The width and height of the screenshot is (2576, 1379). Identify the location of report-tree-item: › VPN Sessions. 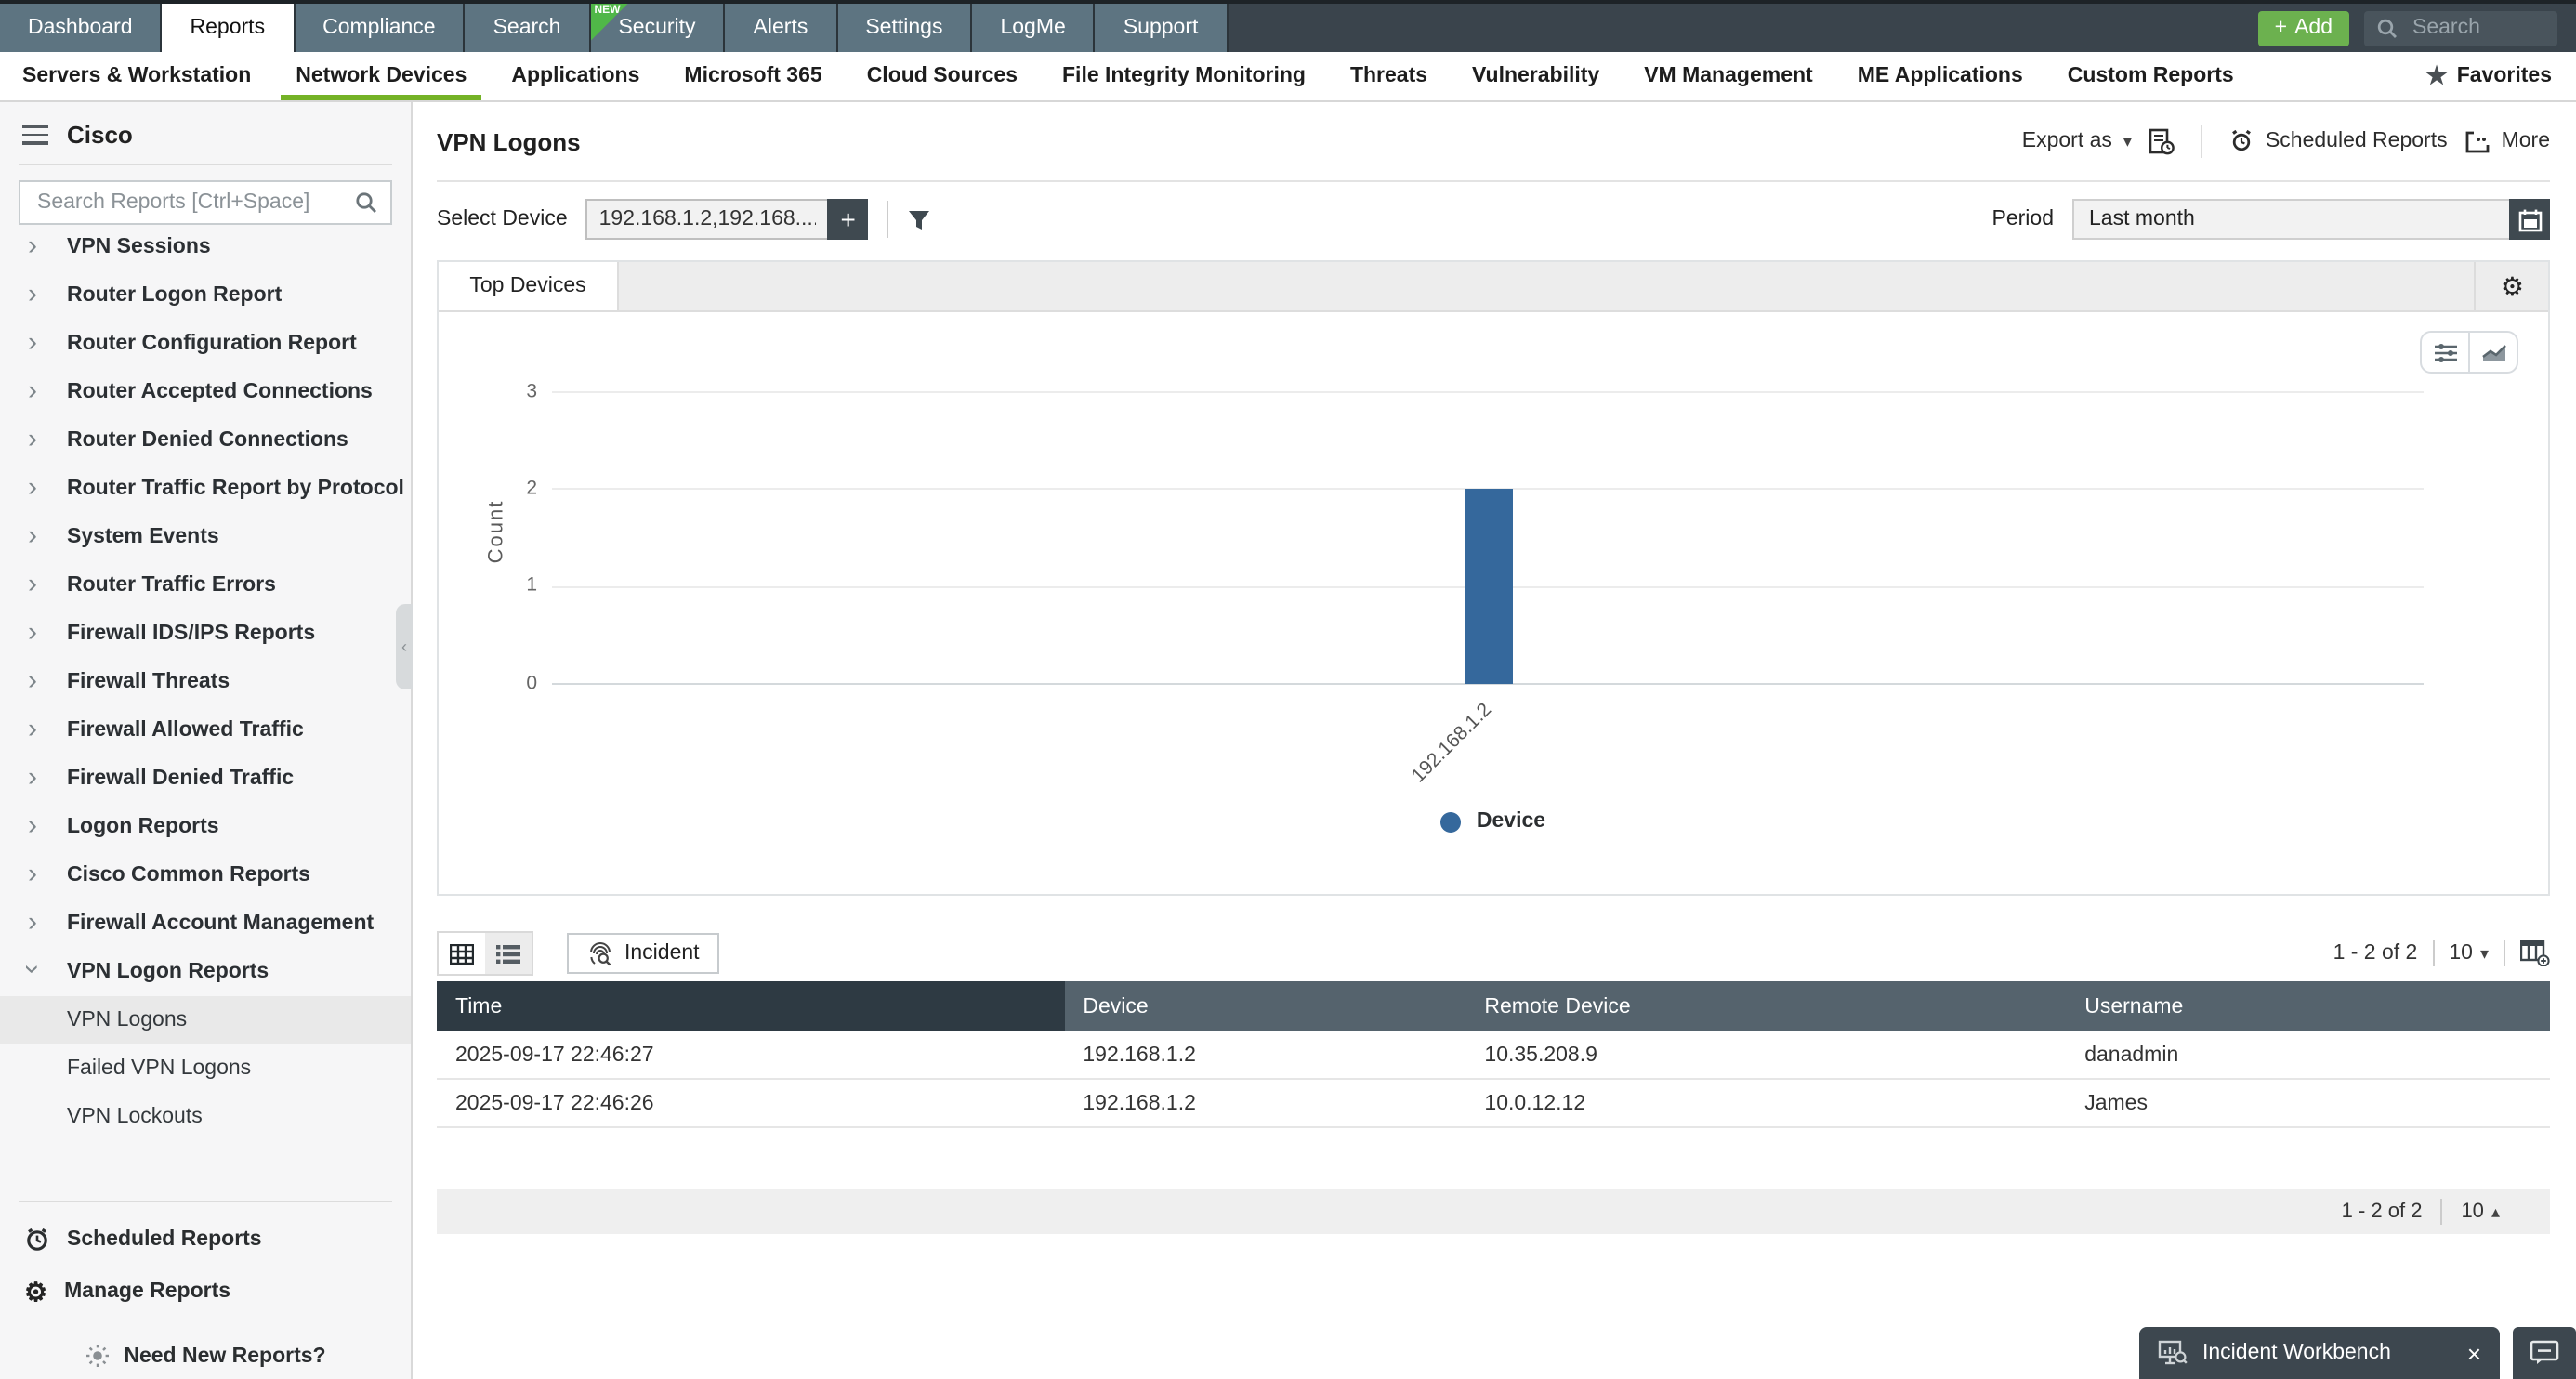
(205, 251).